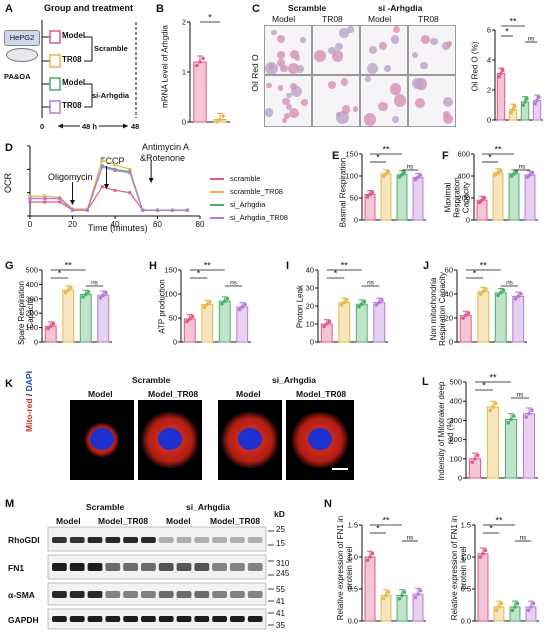 The width and height of the screenshot is (550, 639). What do you see at coordinates (68, 521) in the screenshot?
I see `col-label-1: Model` at bounding box center [68, 521].